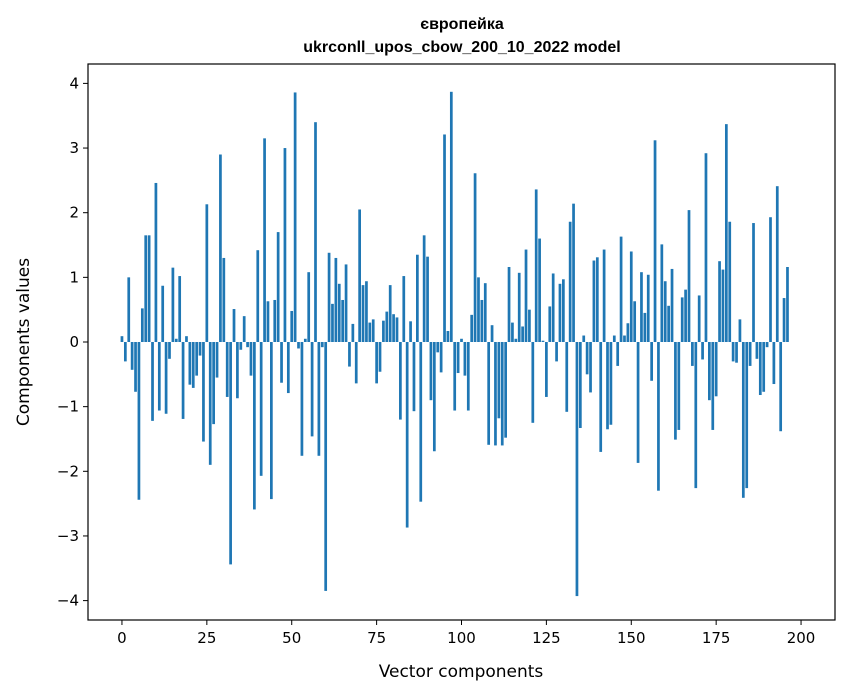 The height and width of the screenshot is (696, 847). I want to click on x-tick-label: 75, so click(376, 638).